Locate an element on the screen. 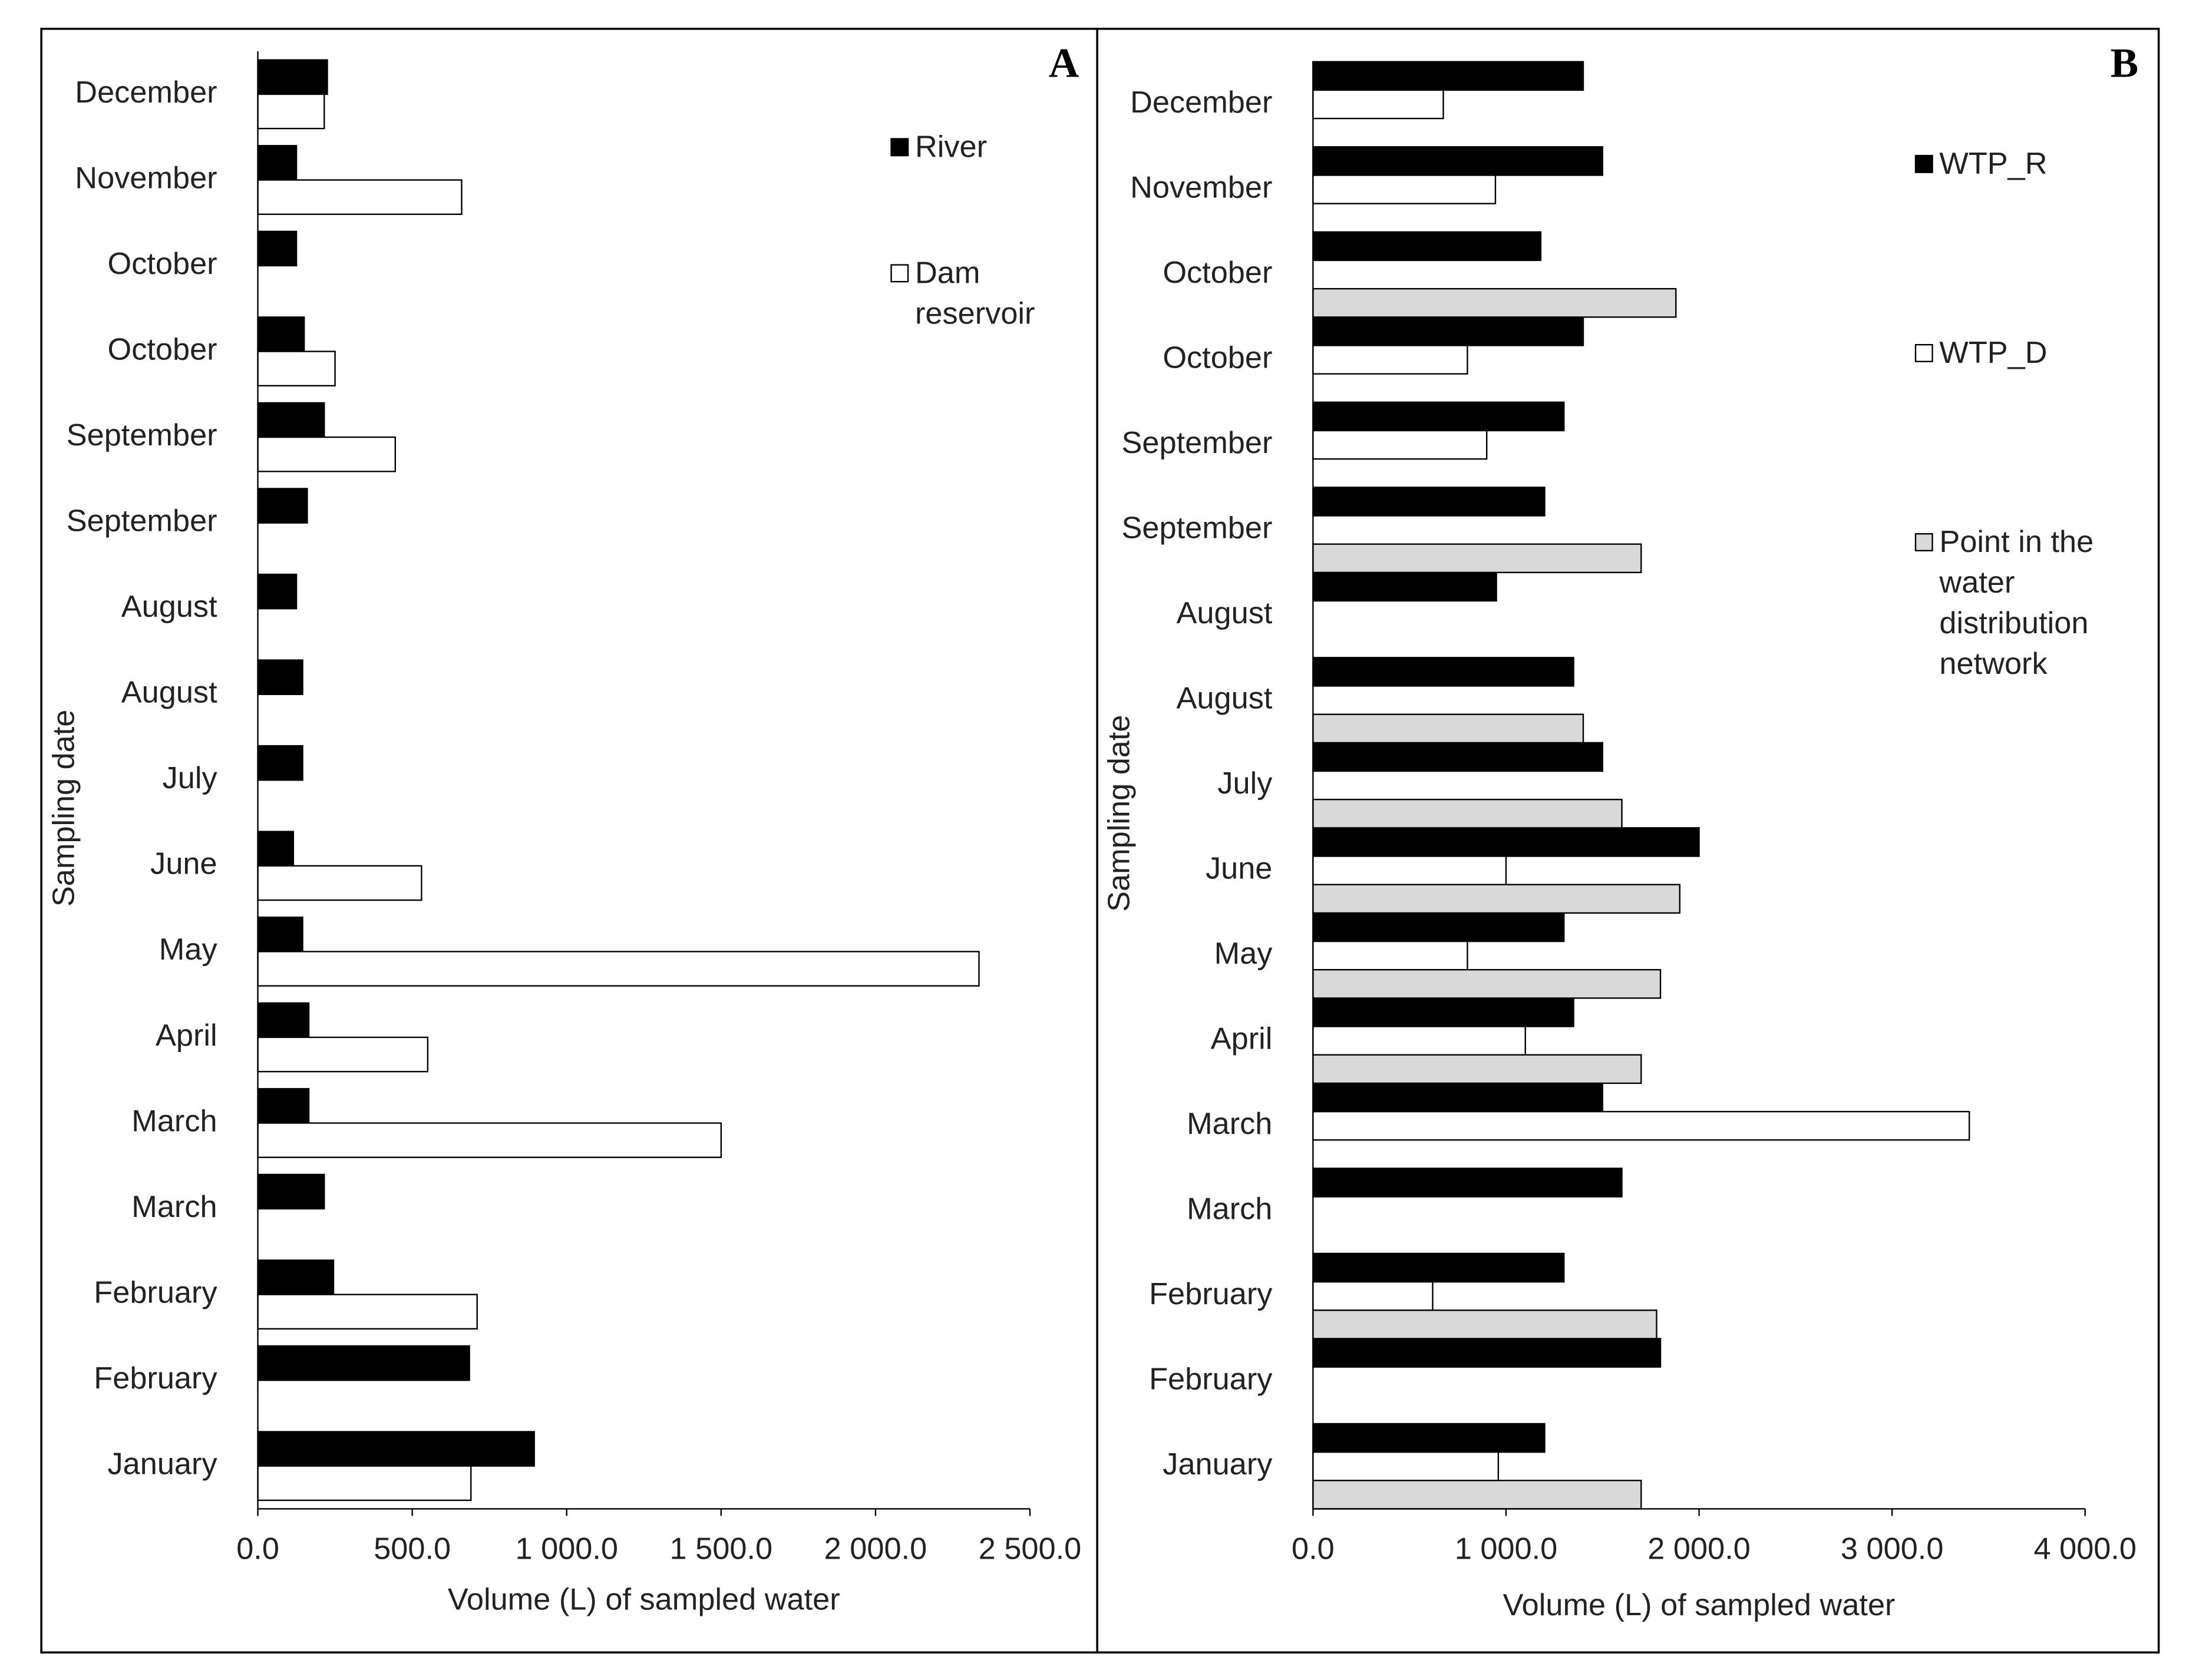  legend-label: River is located at coordinates (951, 146).